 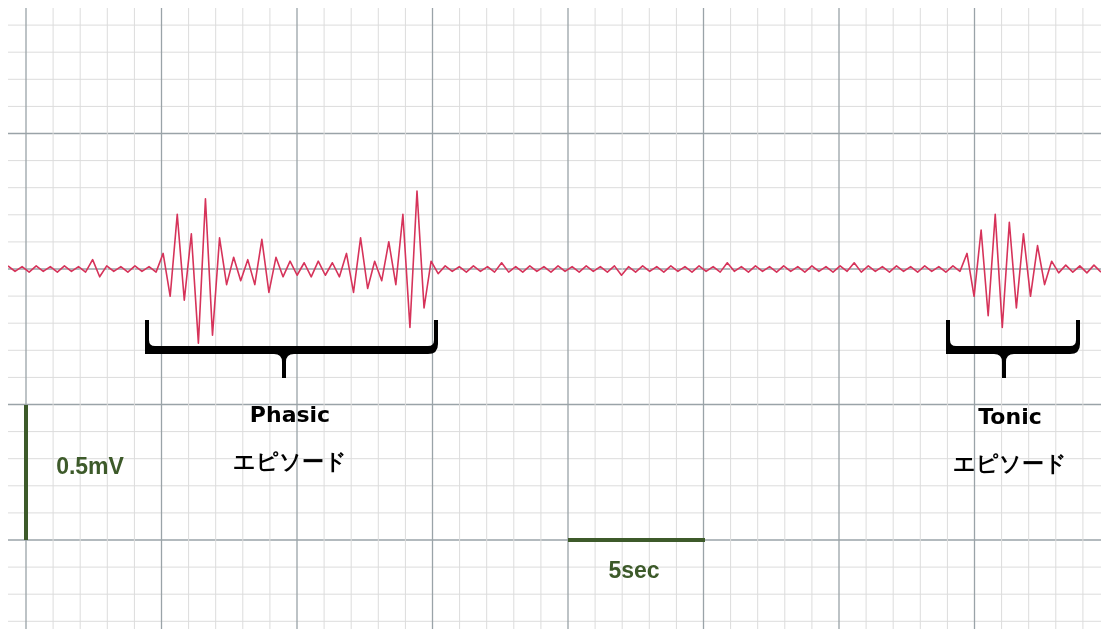 I want to click on text: 0.5mV, so click(x=90, y=466).